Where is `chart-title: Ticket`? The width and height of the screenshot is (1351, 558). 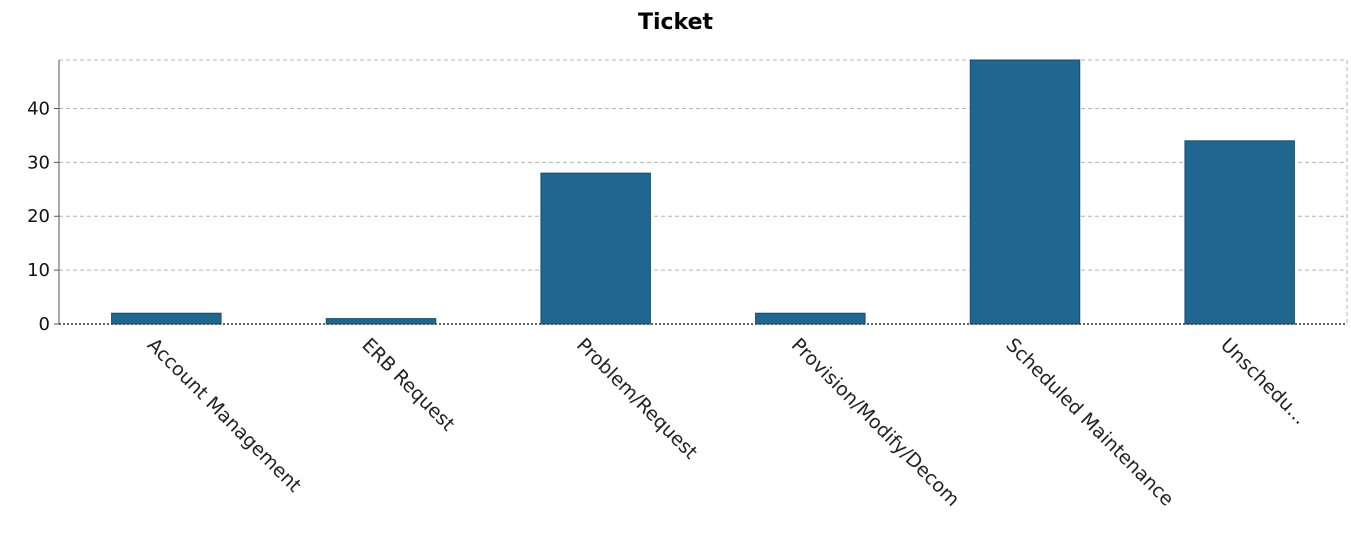 chart-title: Ticket is located at coordinates (675, 22).